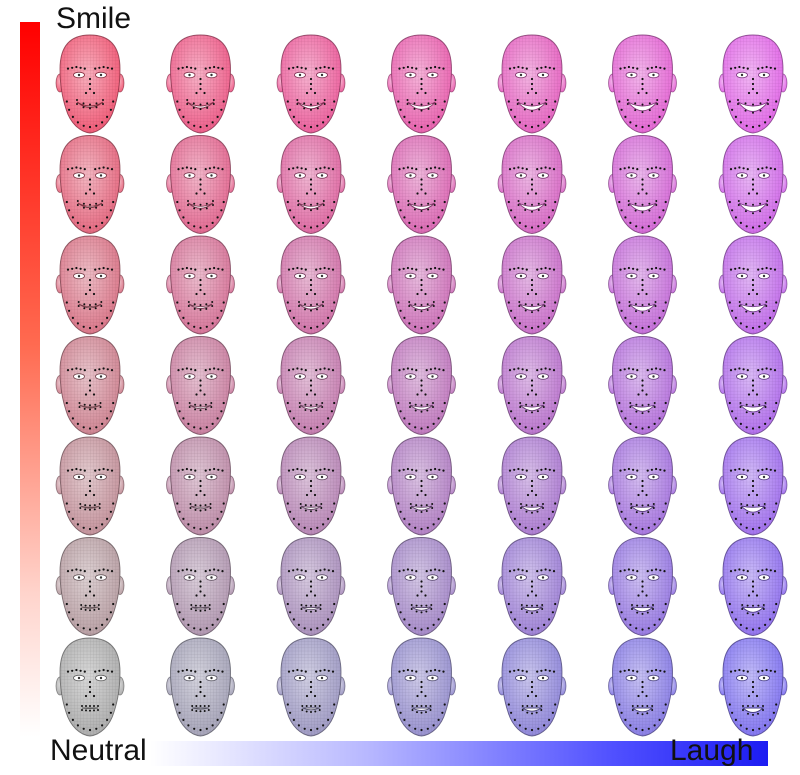  I want to click on smile-gradient-bar, so click(30, 379).